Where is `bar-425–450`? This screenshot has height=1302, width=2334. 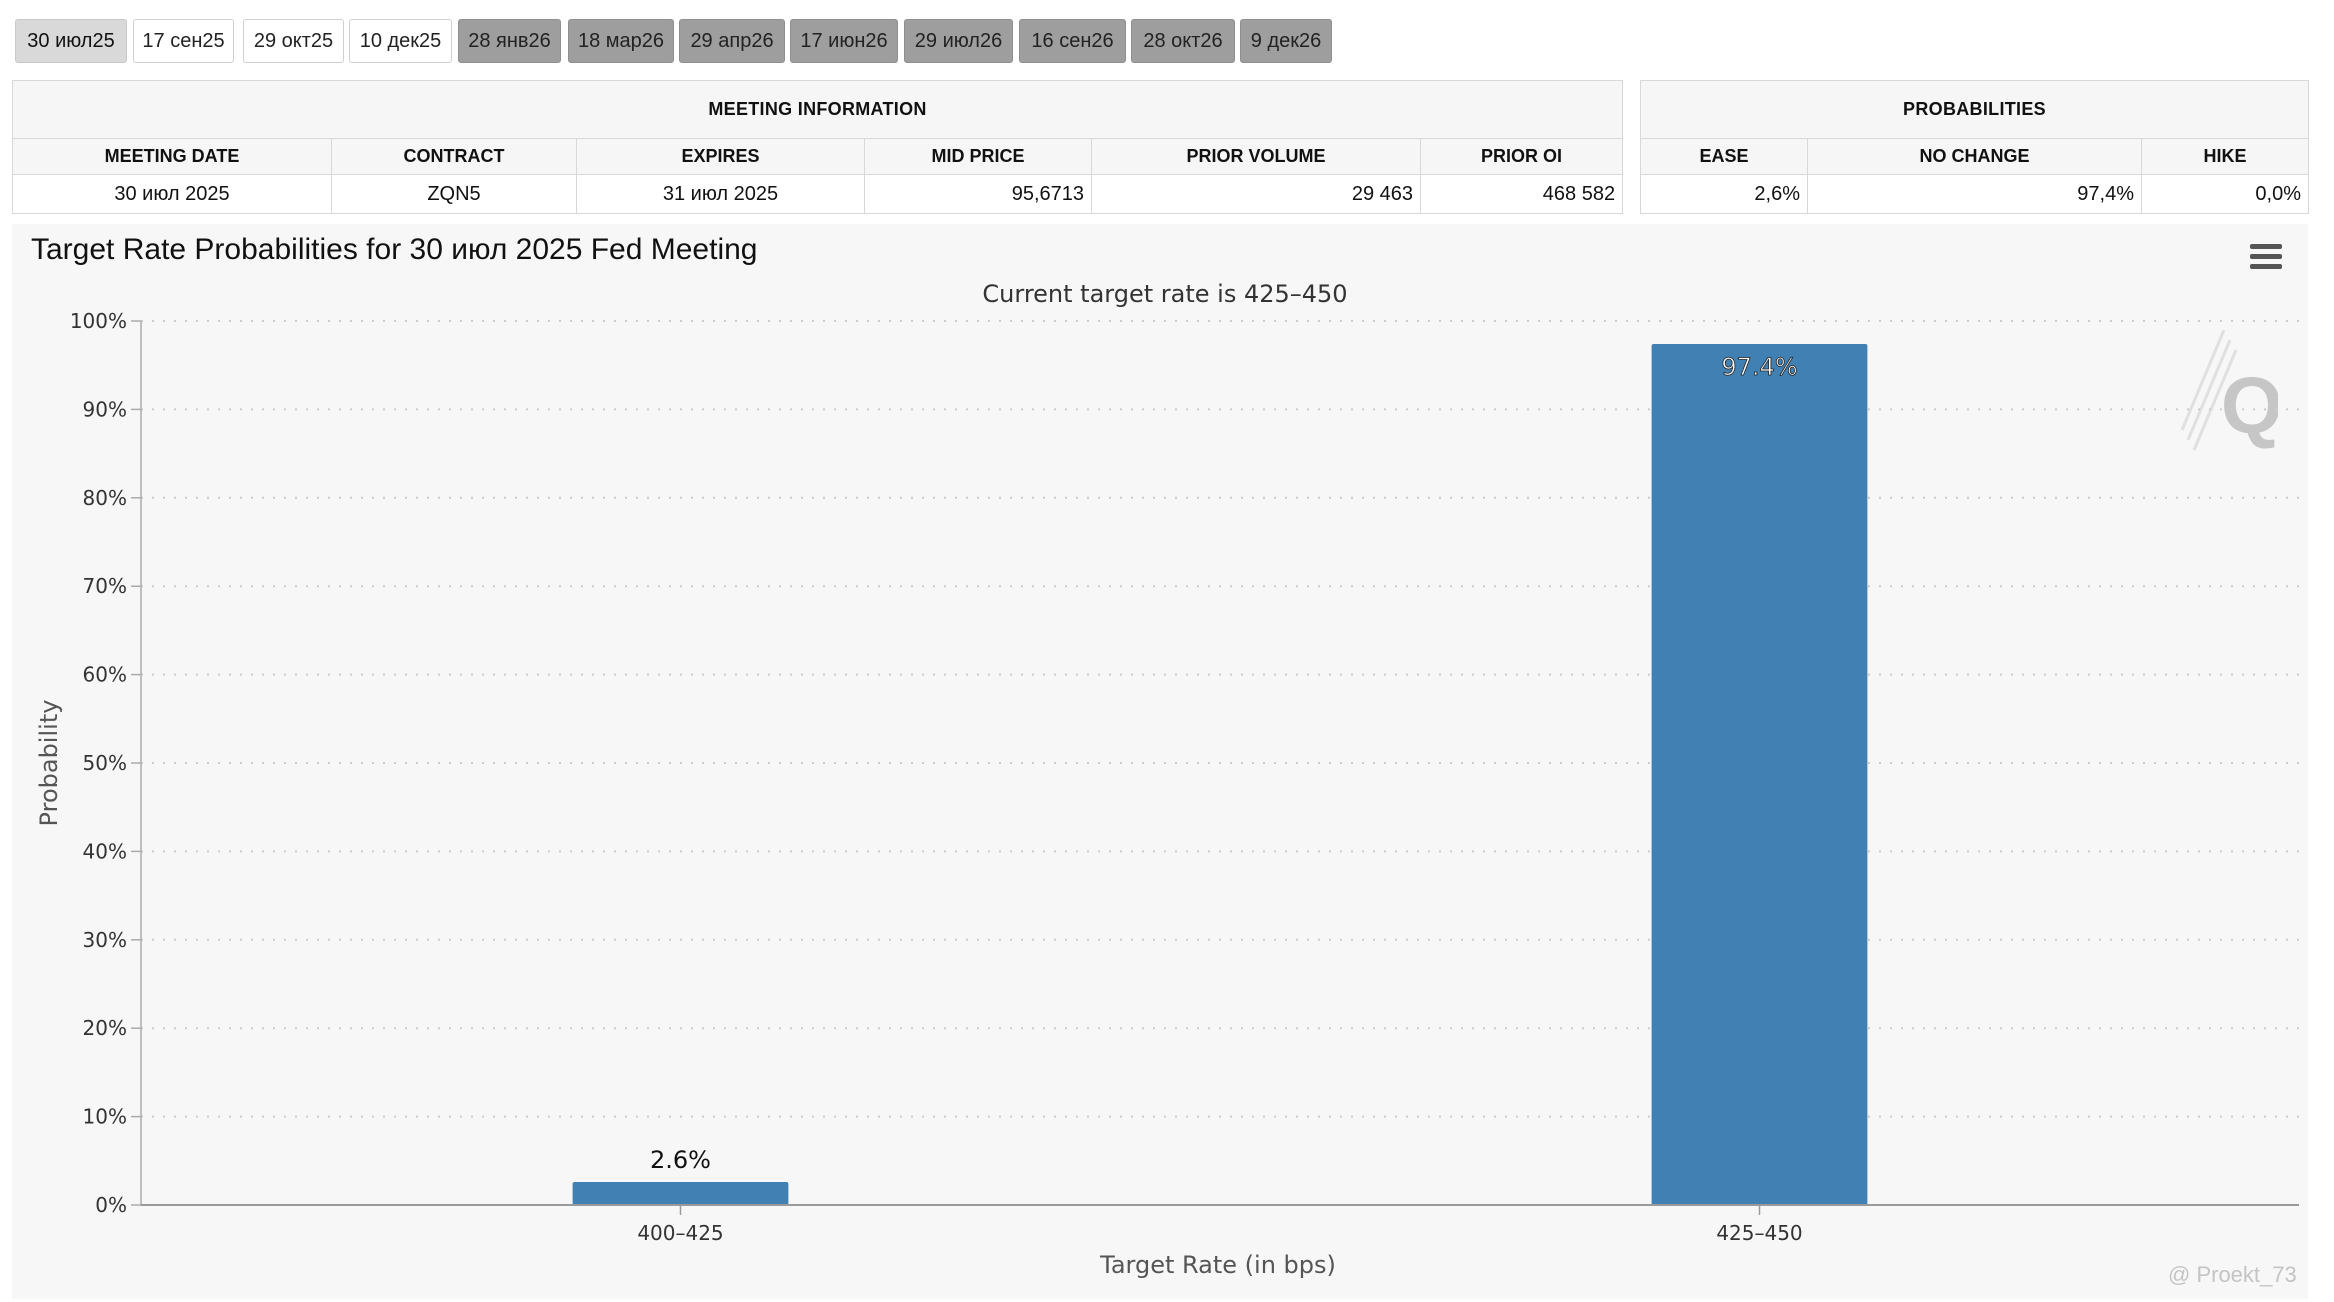 bar-425–450 is located at coordinates (1759, 774).